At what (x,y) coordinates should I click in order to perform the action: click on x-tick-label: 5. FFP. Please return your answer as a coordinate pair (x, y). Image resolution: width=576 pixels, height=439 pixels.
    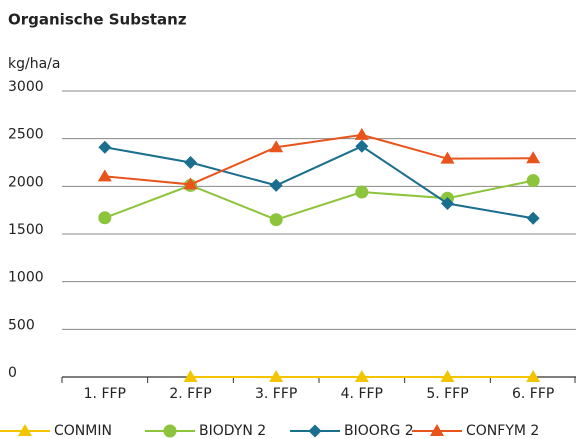
    Looking at the image, I should click on (447, 394).